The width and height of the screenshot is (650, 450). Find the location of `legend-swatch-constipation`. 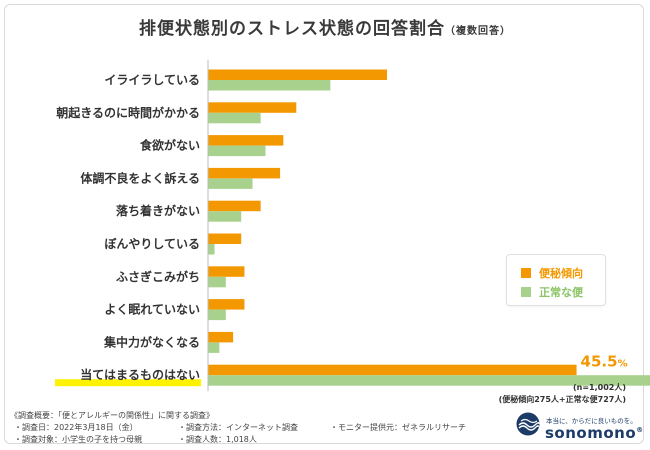

legend-swatch-constipation is located at coordinates (526, 273).